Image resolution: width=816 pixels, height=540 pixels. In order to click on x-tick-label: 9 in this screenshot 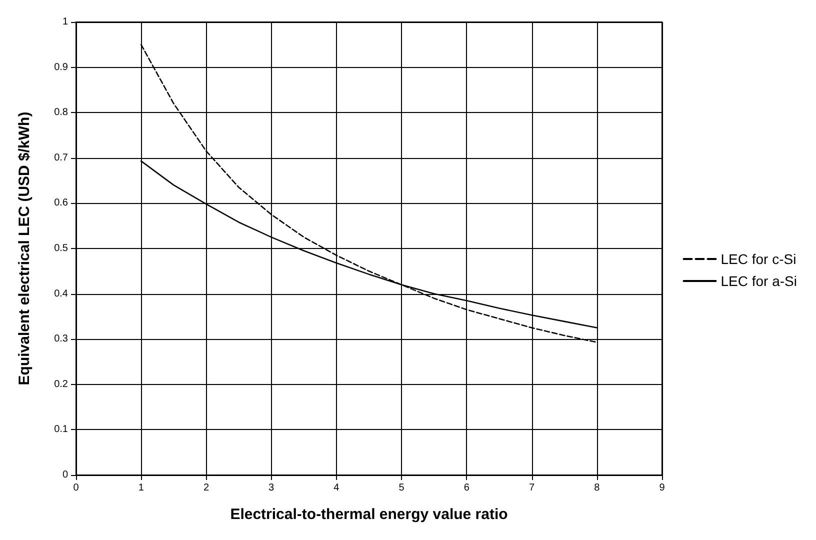, I will do `click(662, 488)`.